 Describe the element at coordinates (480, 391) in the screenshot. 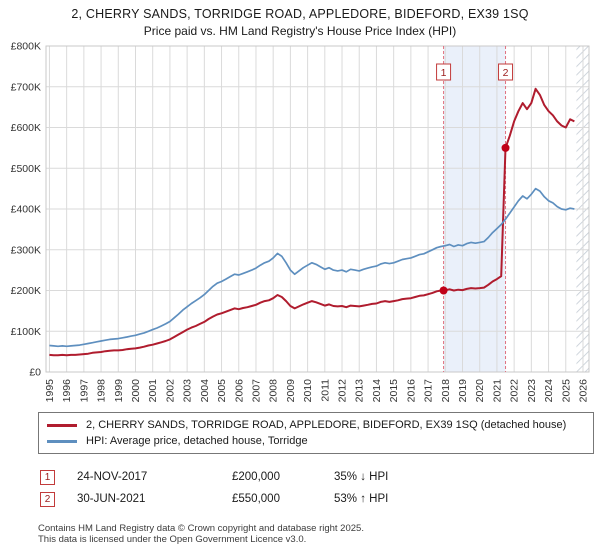

I see `x-tick-label: 2020` at that location.